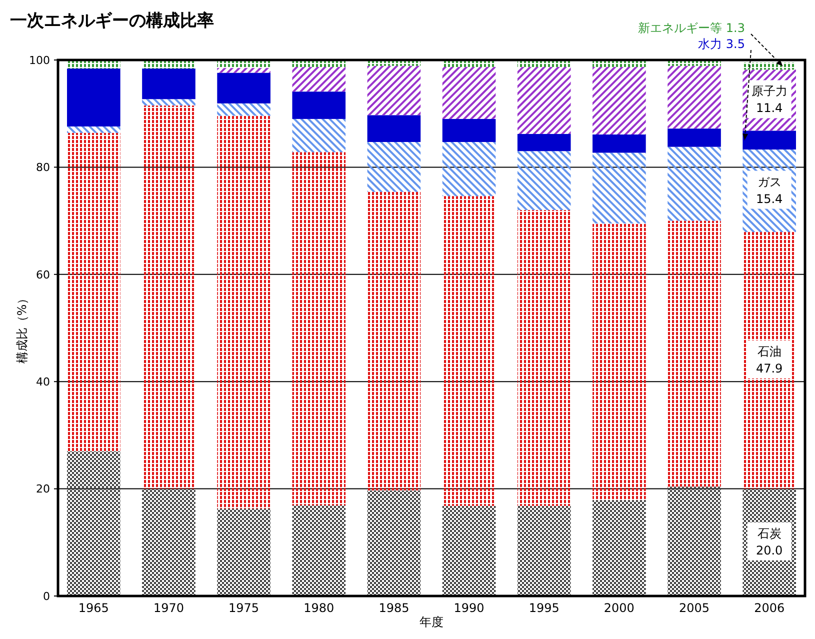 Image resolution: width=815 pixels, height=639 pixels. What do you see at coordinates (710, 44) in the screenshot?
I see `text: 水力` at bounding box center [710, 44].